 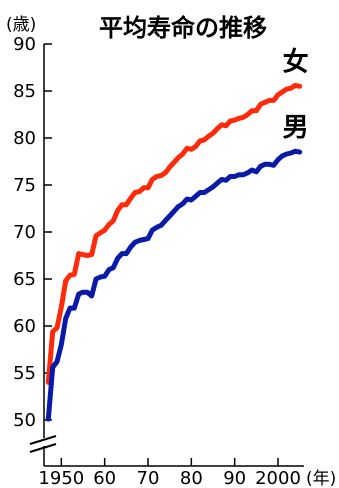 What do you see at coordinates (24, 232) in the screenshot?
I see `y-tick-label: 70` at bounding box center [24, 232].